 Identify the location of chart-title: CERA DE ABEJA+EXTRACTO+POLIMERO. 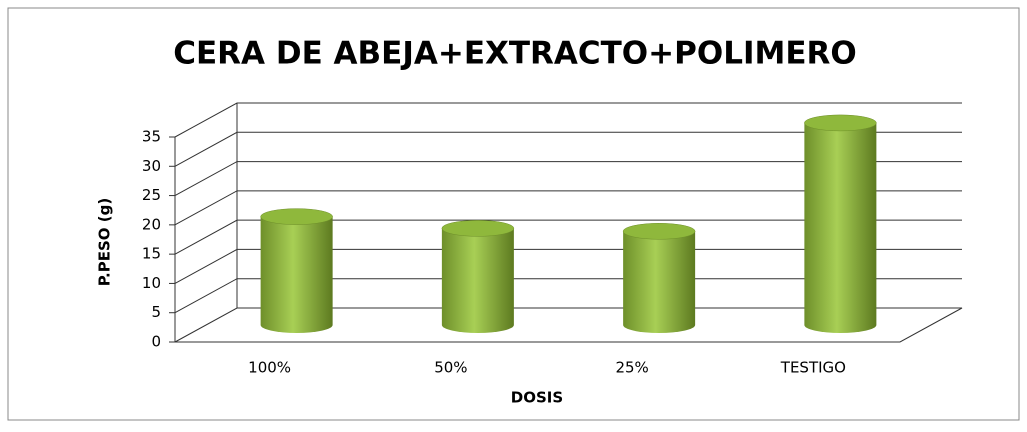
(515, 54).